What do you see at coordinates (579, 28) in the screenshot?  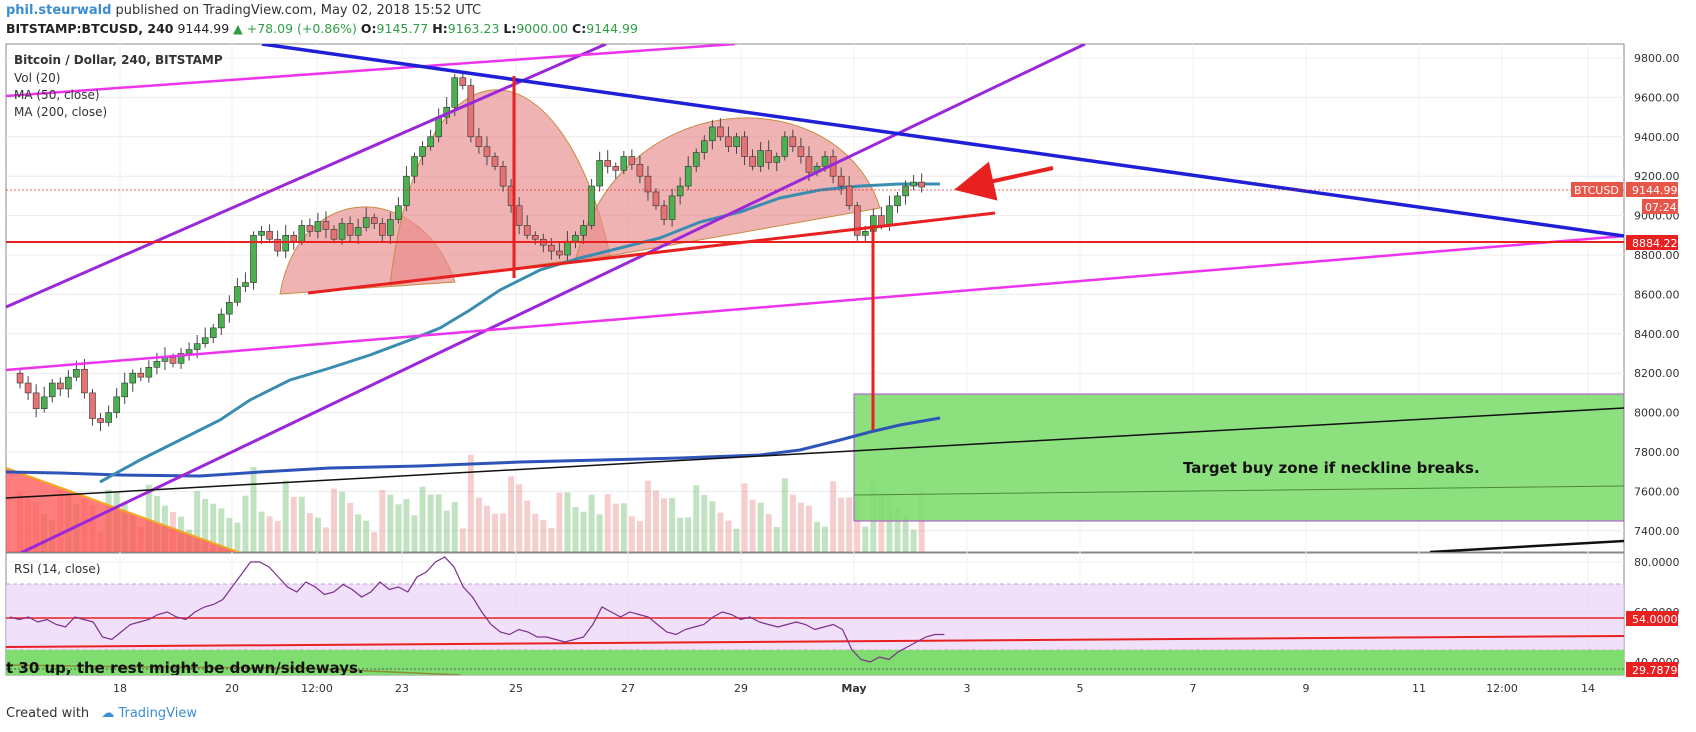 I see `close-label: C:` at bounding box center [579, 28].